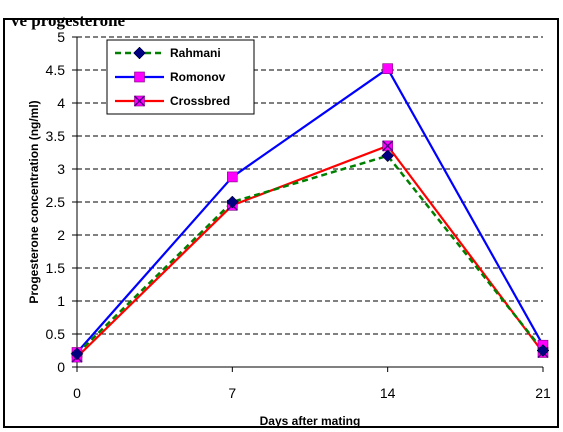 This screenshot has width=563, height=432. I want to click on y-tick-label: 2, so click(61, 235).